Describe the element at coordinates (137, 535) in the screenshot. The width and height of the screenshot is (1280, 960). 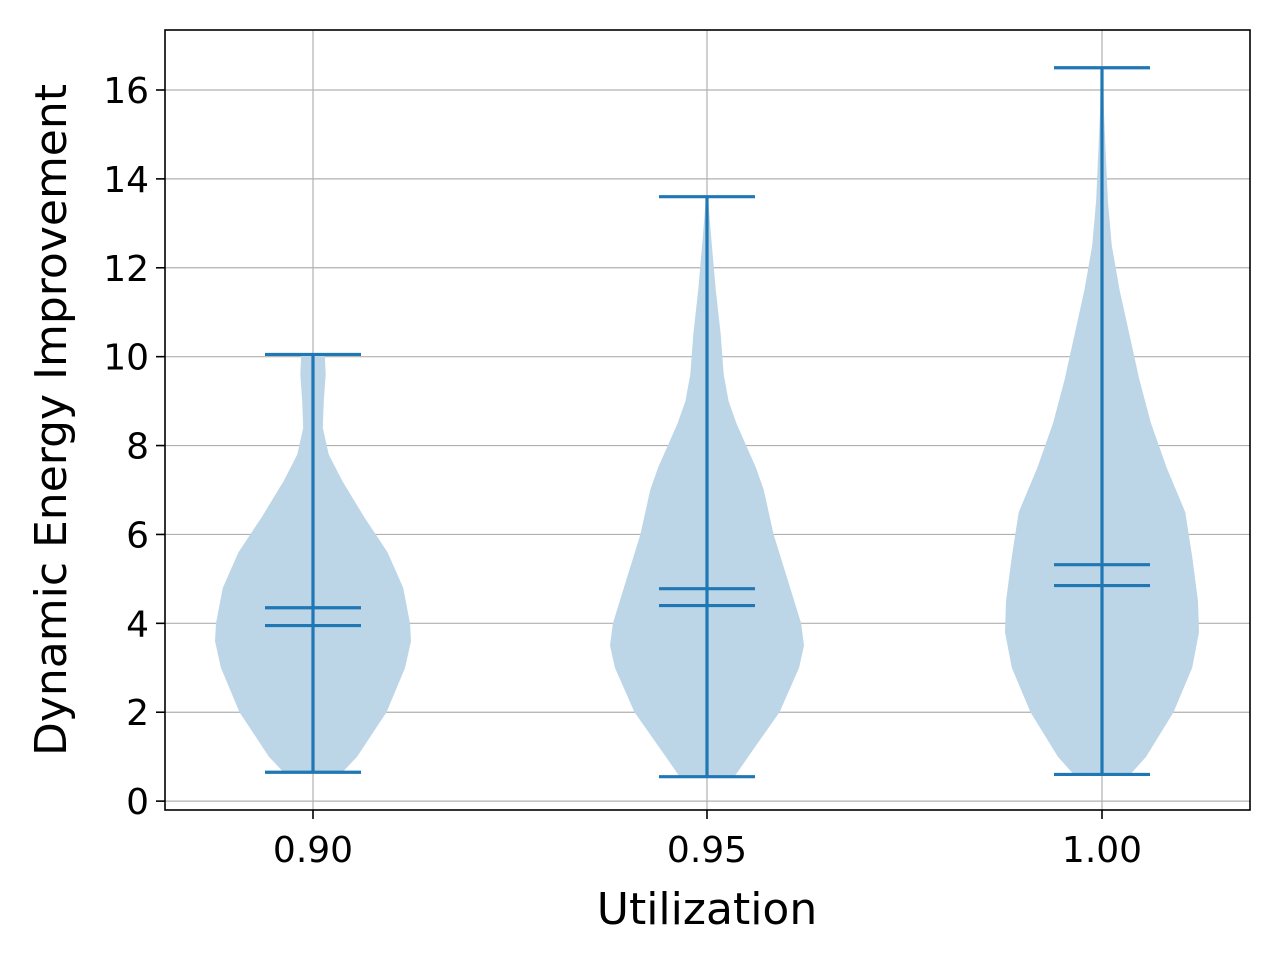
I see `y-tick-label: 6` at that location.